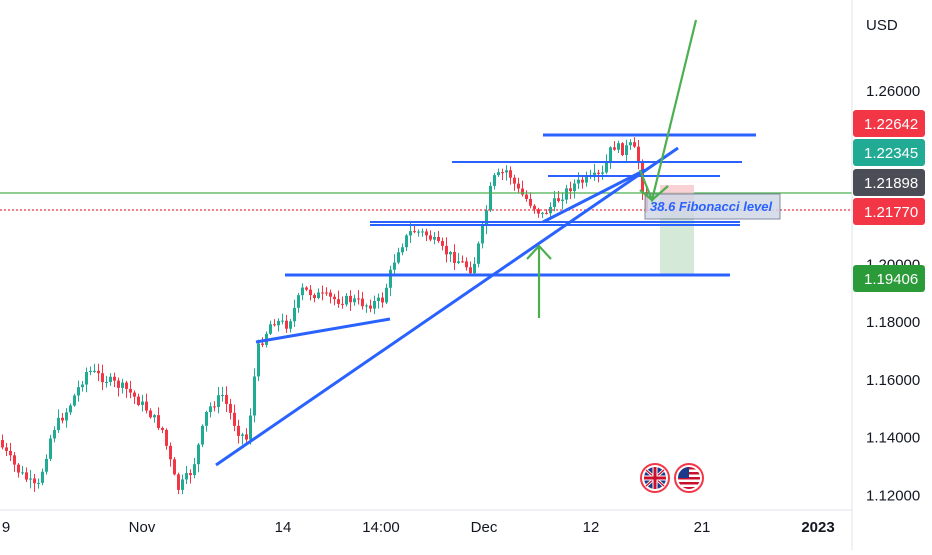 This screenshot has width=932, height=555. Describe the element at coordinates (323, 330) in the screenshot. I see `trendline-small` at that location.